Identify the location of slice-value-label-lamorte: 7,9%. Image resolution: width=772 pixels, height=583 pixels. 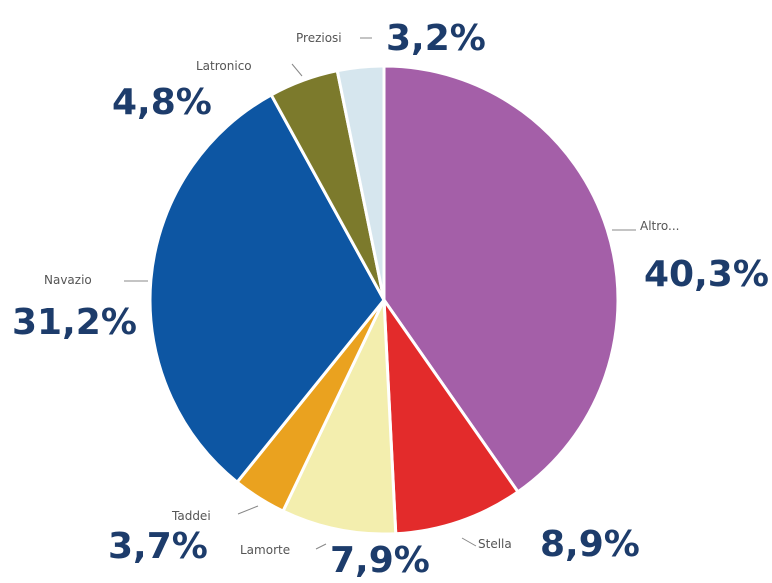
(380, 560).